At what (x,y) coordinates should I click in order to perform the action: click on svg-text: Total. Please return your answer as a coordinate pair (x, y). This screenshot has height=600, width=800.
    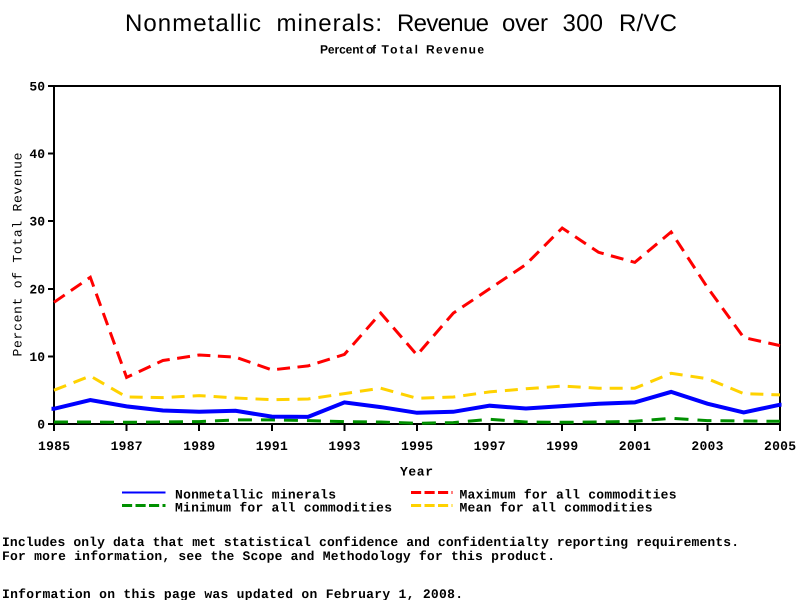
    Looking at the image, I should click on (400, 50).